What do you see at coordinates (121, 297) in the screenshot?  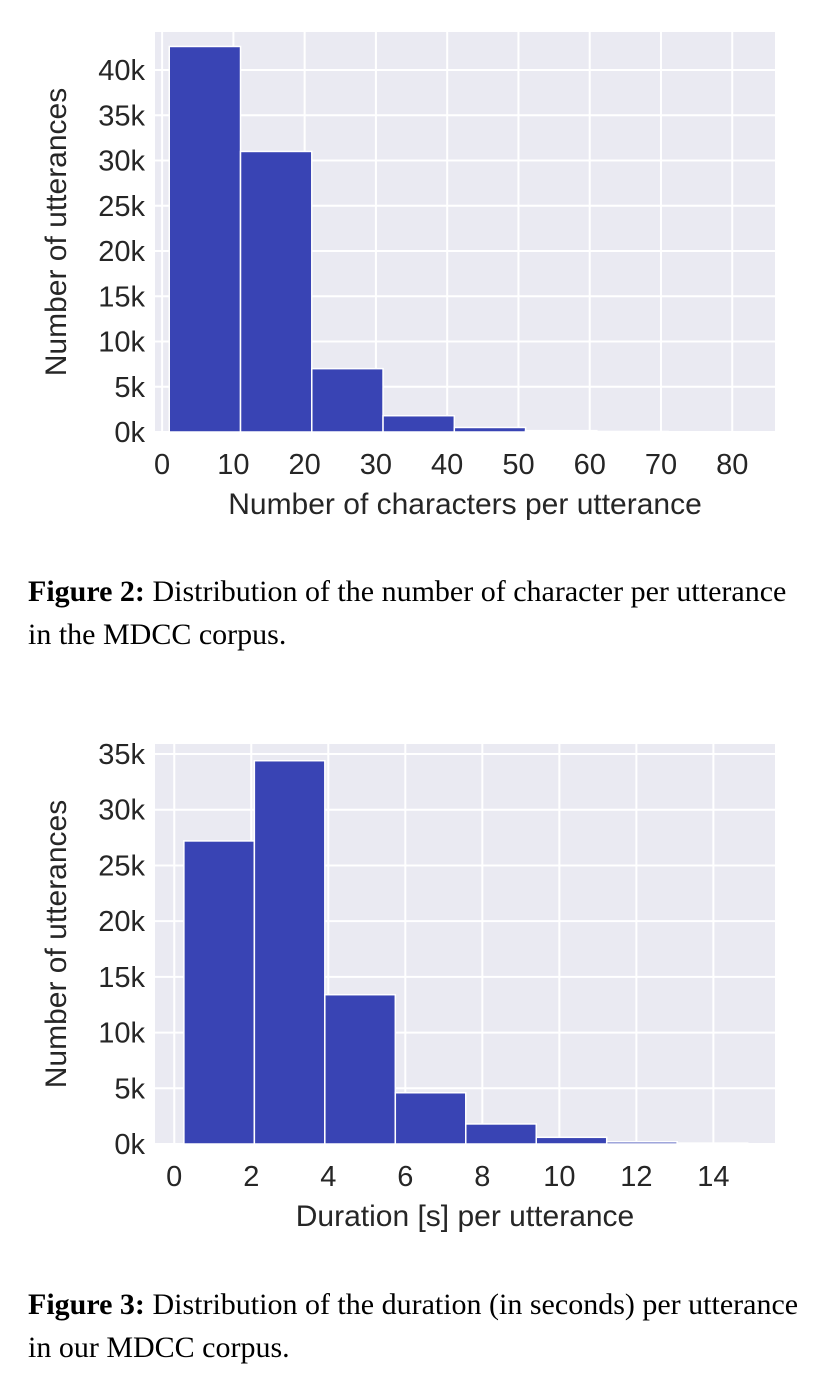 I see `fig2-y-tick-label: 15k` at bounding box center [121, 297].